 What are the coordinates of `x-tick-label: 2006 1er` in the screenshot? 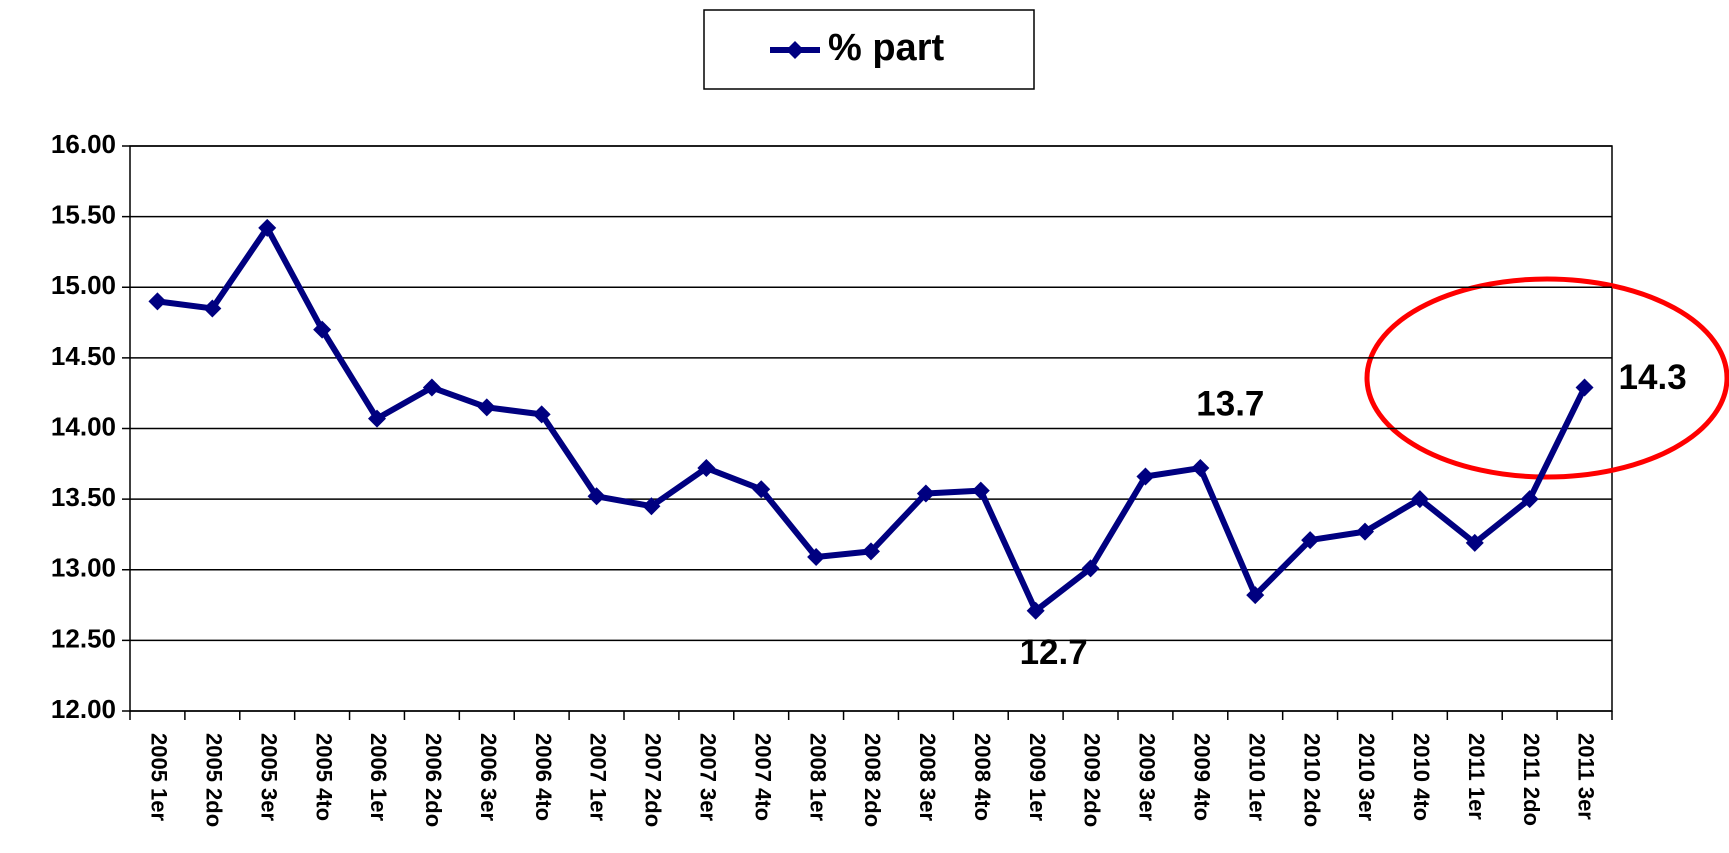 It's located at (378, 777).